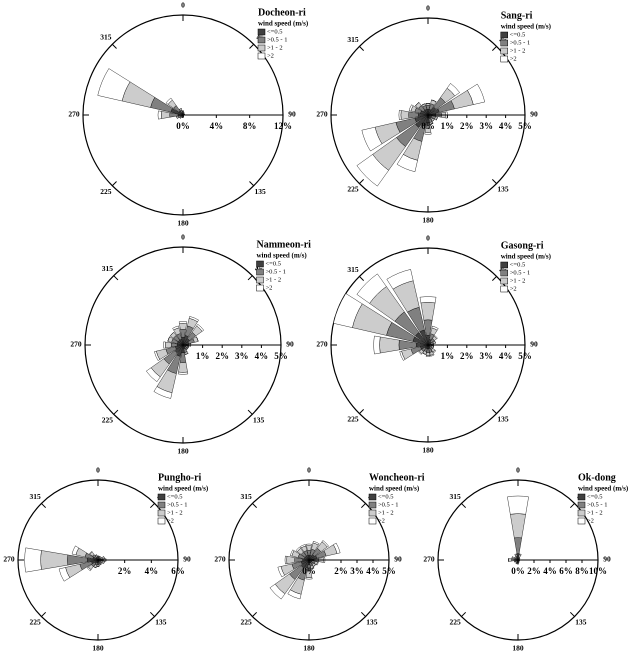 The height and width of the screenshot is (664, 631). I want to click on angle-tick-label: 90, so click(534, 344).